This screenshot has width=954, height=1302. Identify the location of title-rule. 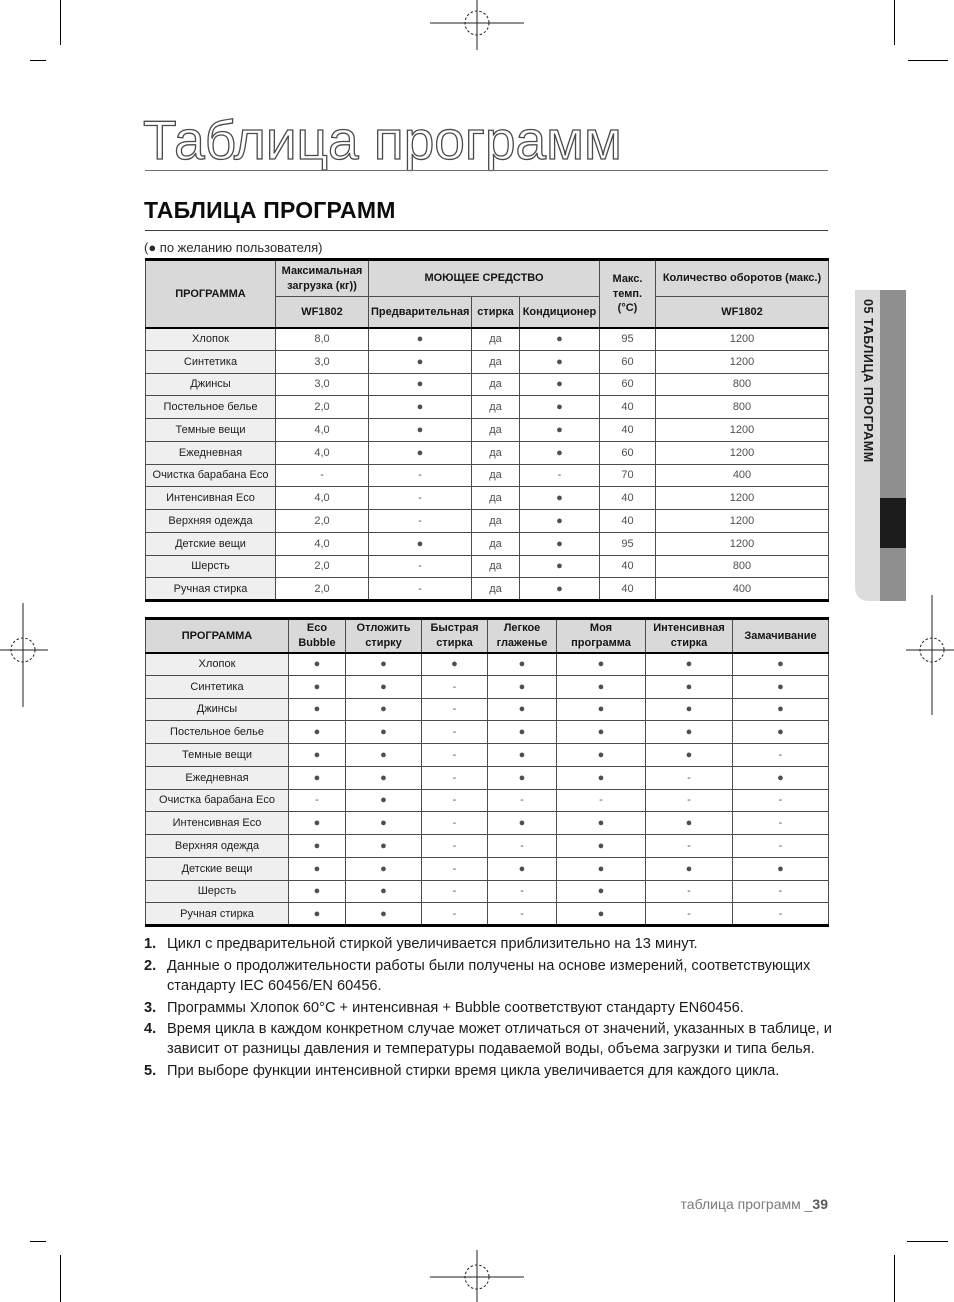
(486, 170).